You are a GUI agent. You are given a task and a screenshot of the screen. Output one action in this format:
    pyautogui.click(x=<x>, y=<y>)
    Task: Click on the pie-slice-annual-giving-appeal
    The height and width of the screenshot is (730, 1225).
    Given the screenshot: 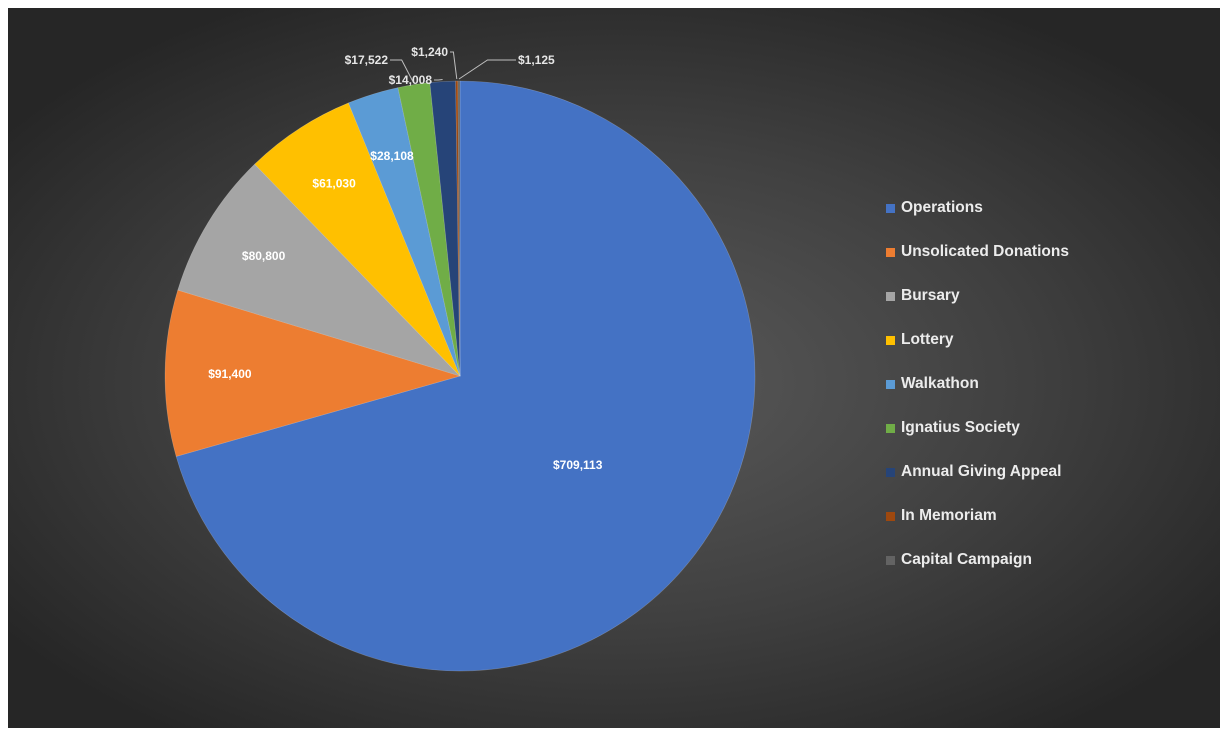 What is the action you would take?
    pyautogui.click(x=445, y=228)
    